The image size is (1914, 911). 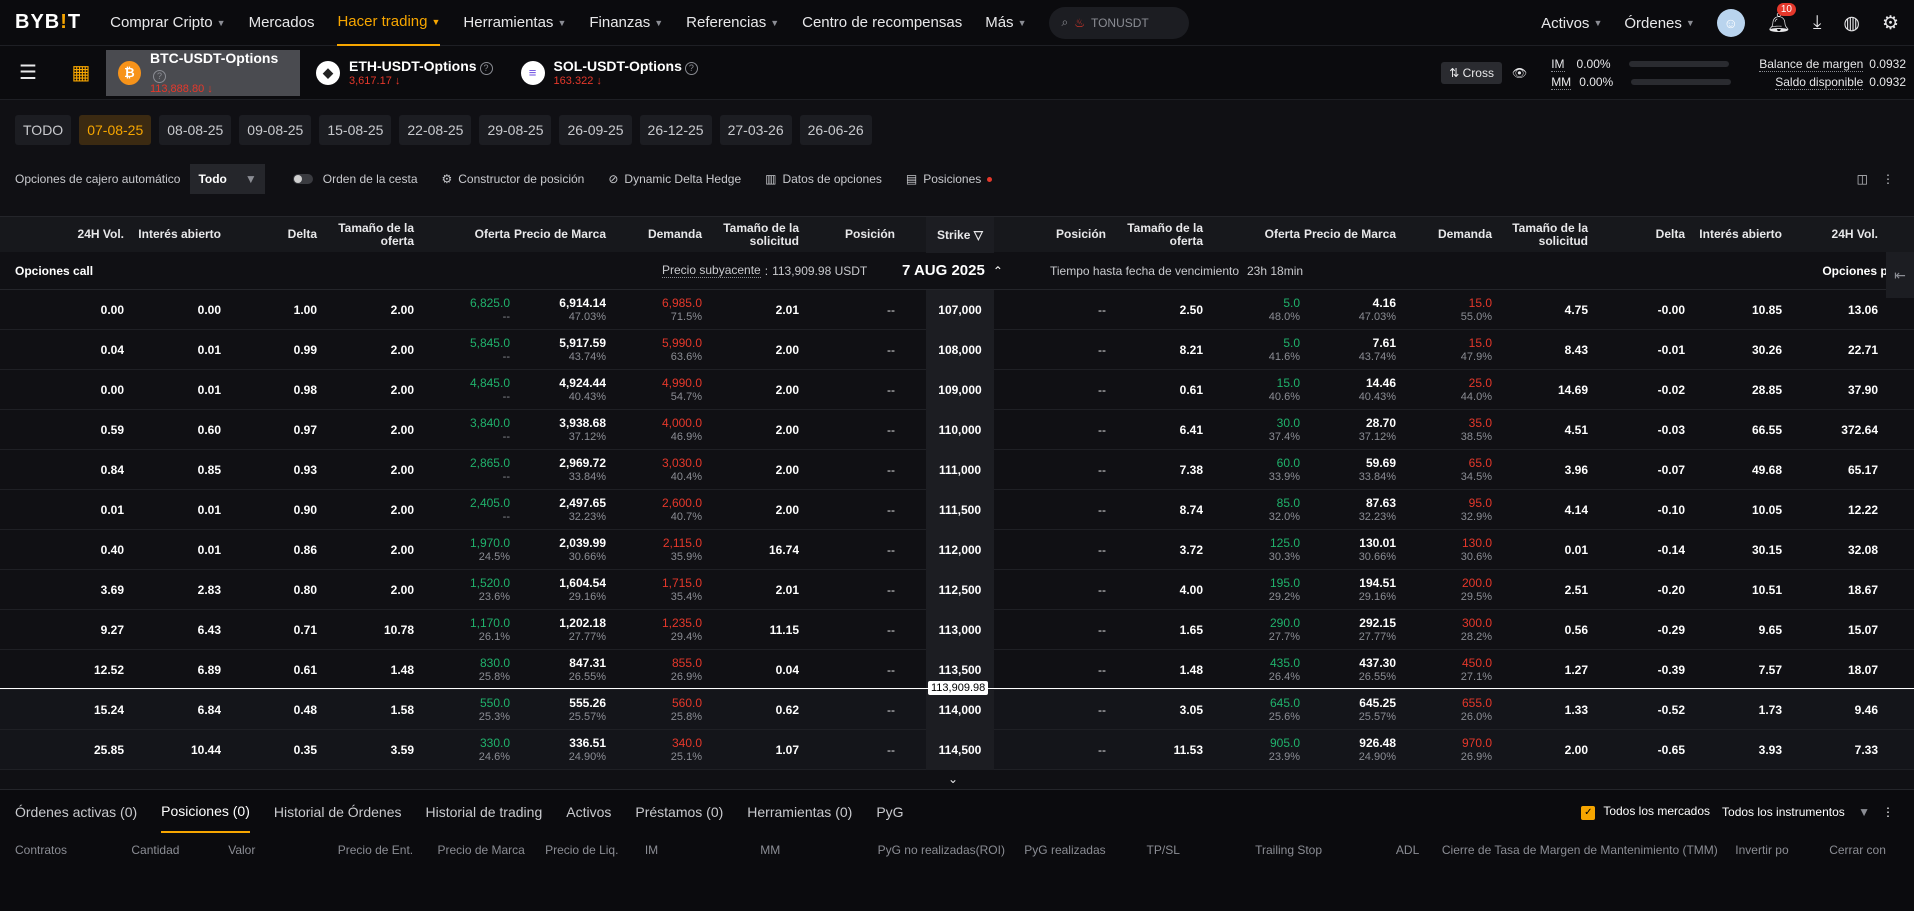 I want to click on put-bid: 645.0 25.6%, so click(x=1251, y=710).